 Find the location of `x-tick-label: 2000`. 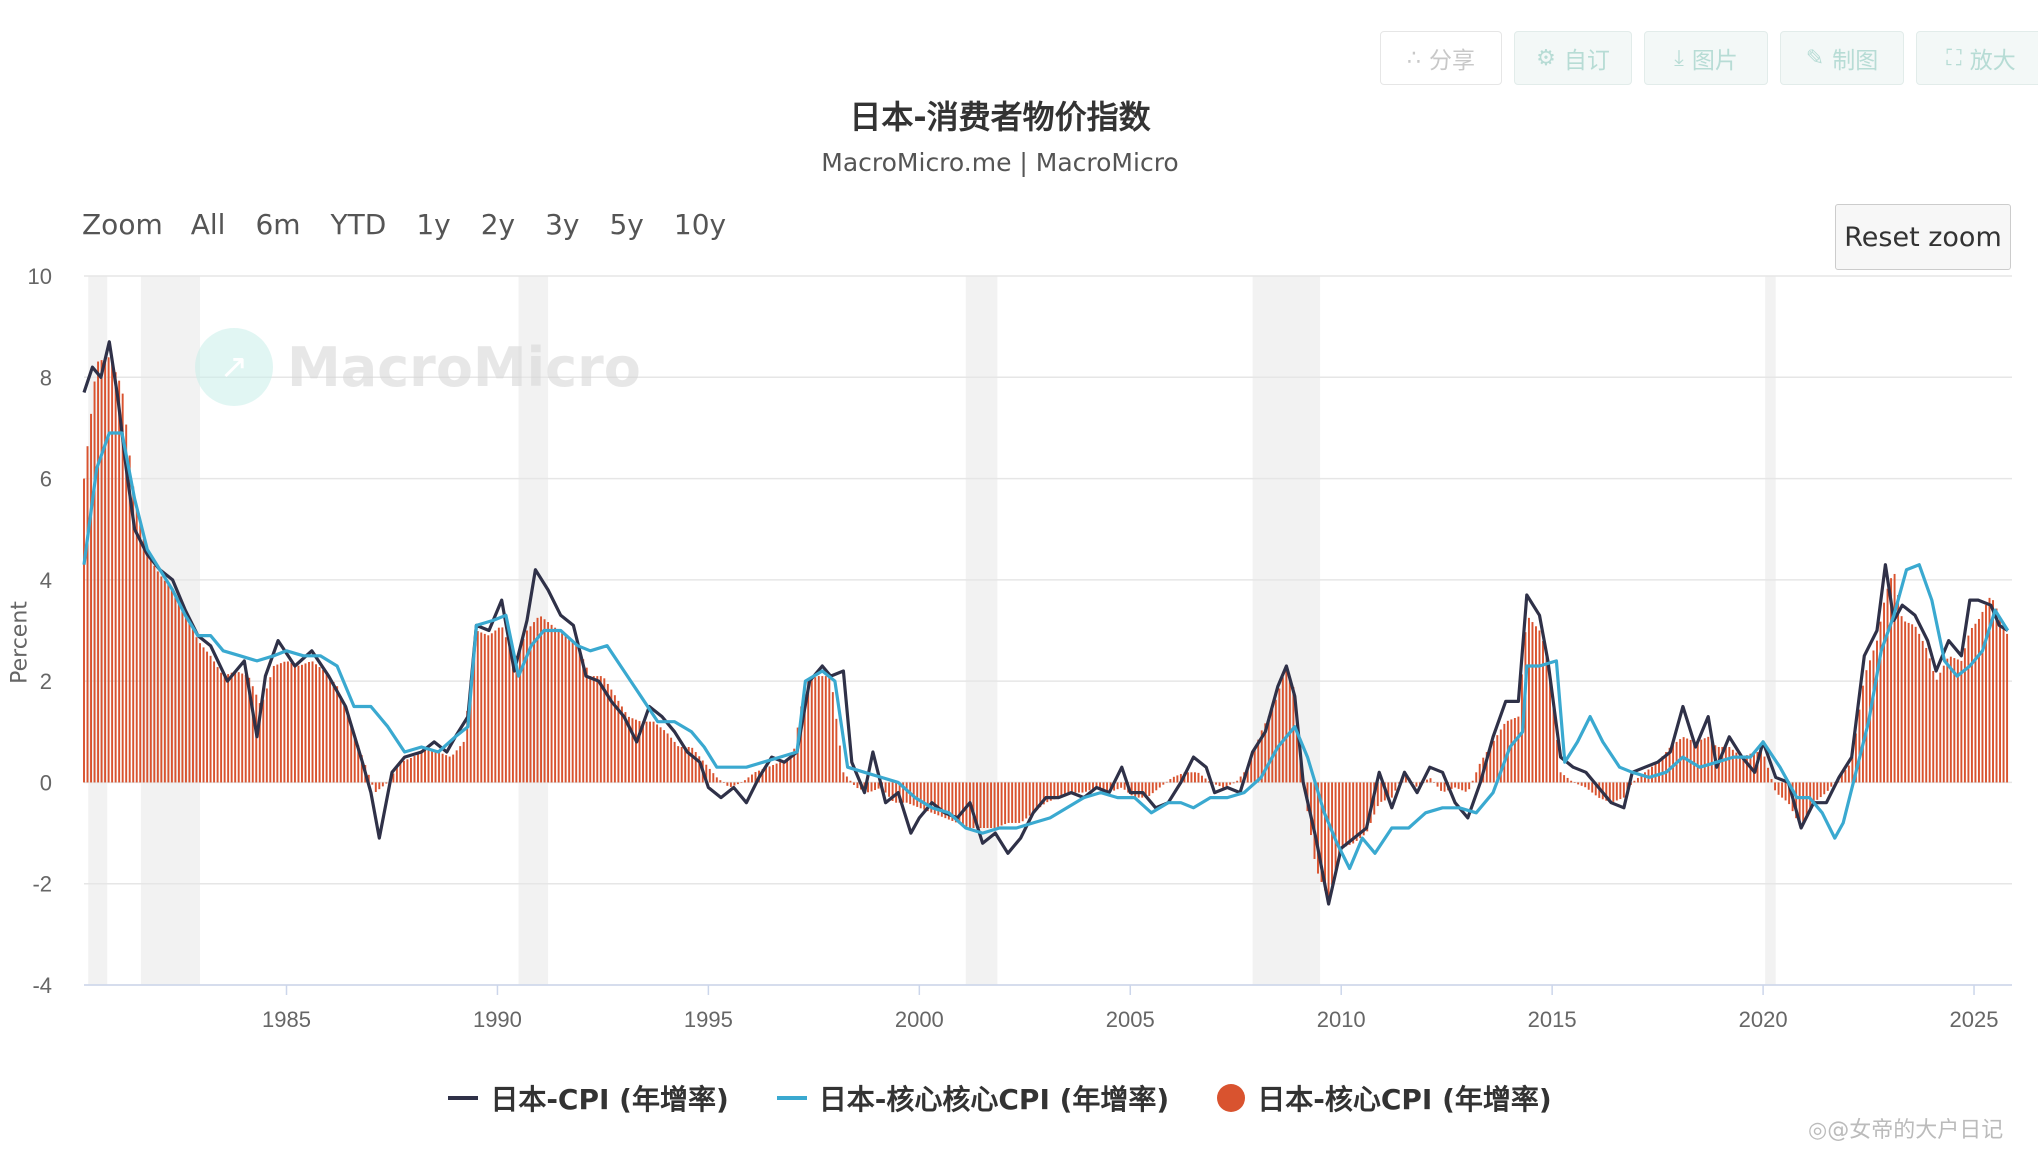

x-tick-label: 2000 is located at coordinates (919, 1019).